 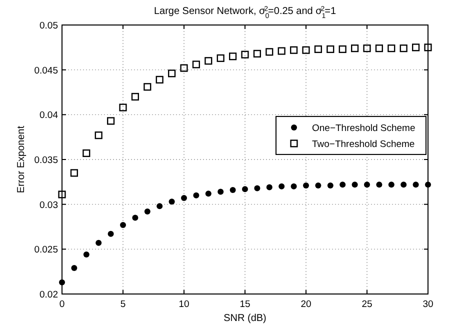 What do you see at coordinates (184, 304) in the screenshot?
I see `x-tick-label: 10` at bounding box center [184, 304].